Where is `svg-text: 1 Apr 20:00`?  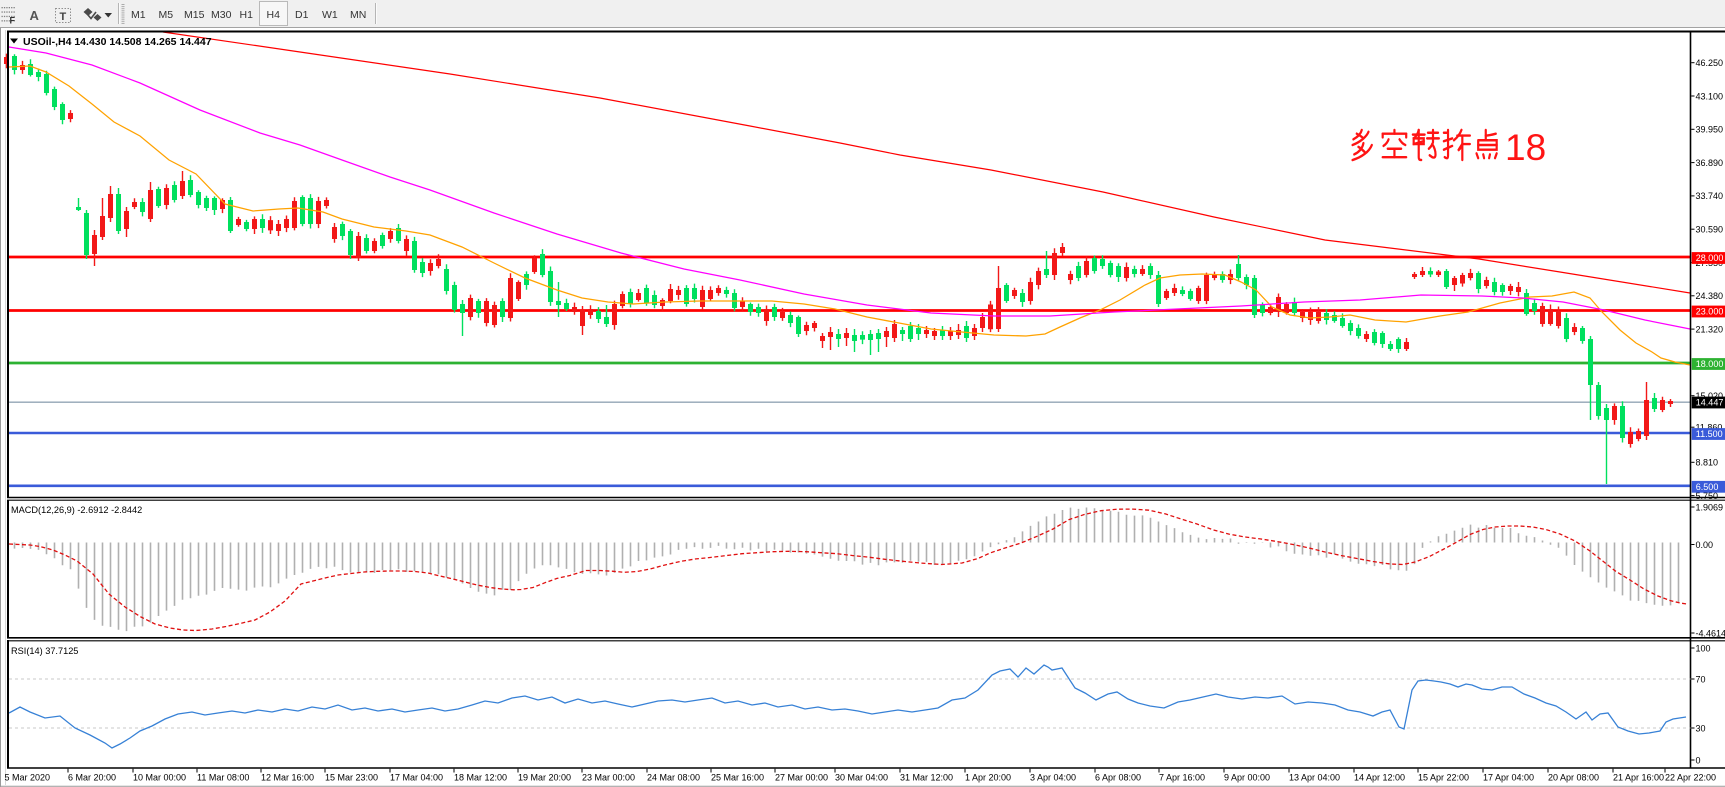 svg-text: 1 Apr 20:00 is located at coordinates (988, 778).